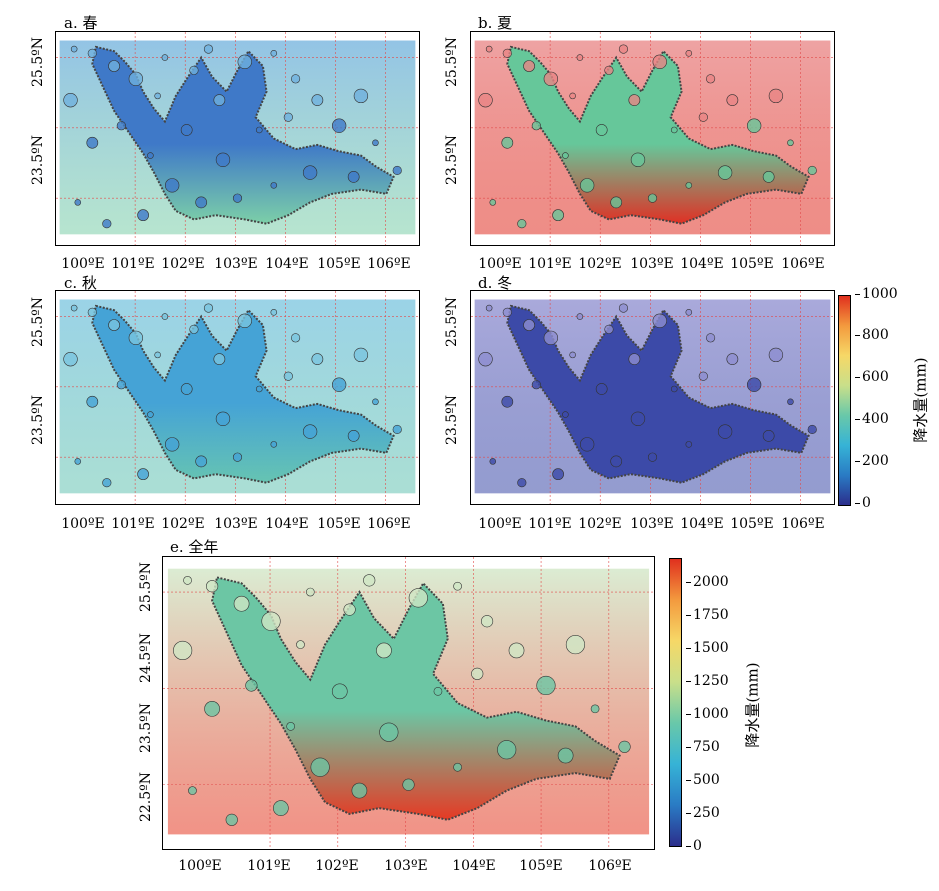 Image resolution: width=939 pixels, height=891 pixels. I want to click on colorbar-tick: 1000, so click(707, 714).